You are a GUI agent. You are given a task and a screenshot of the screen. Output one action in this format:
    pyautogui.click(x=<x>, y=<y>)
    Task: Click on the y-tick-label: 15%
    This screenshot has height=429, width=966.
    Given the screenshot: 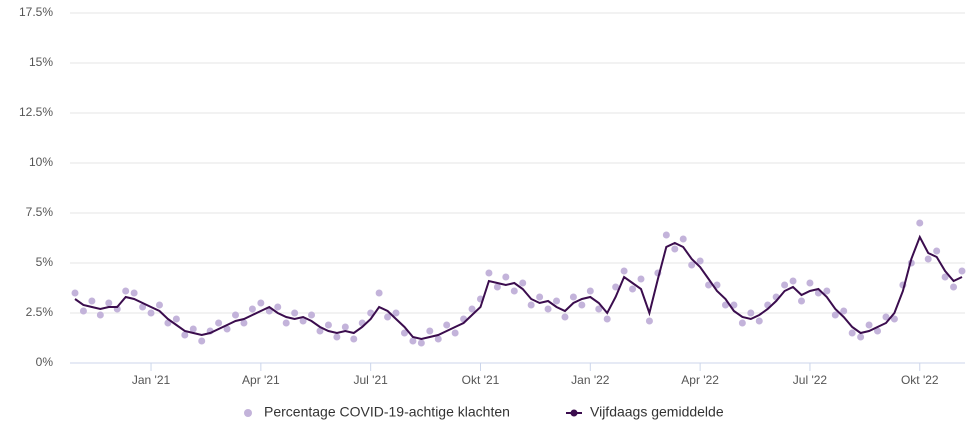 What is the action you would take?
    pyautogui.click(x=41, y=62)
    